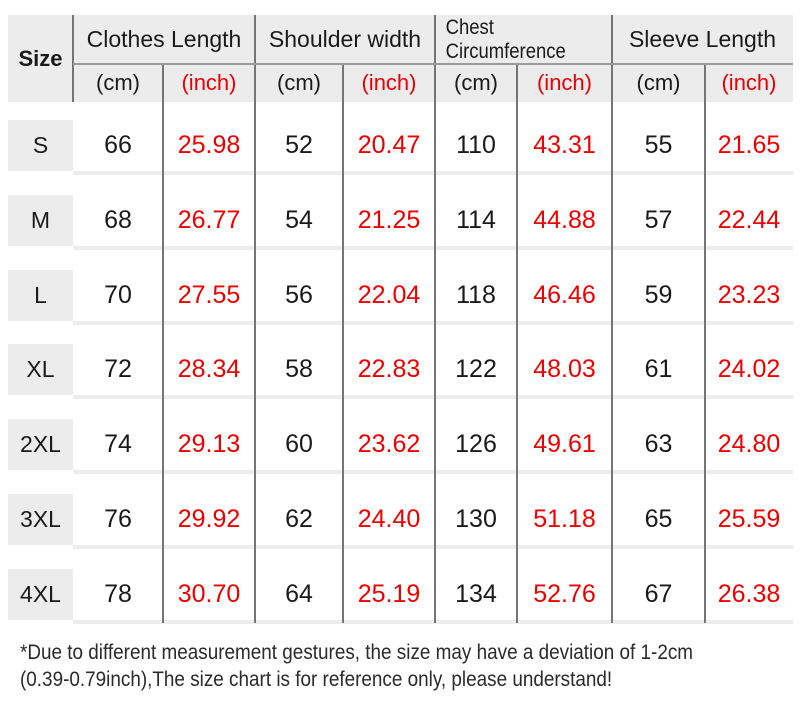 This screenshot has height=709, width=800. What do you see at coordinates (40, 594) in the screenshot?
I see `row-size-label: 4XL` at bounding box center [40, 594].